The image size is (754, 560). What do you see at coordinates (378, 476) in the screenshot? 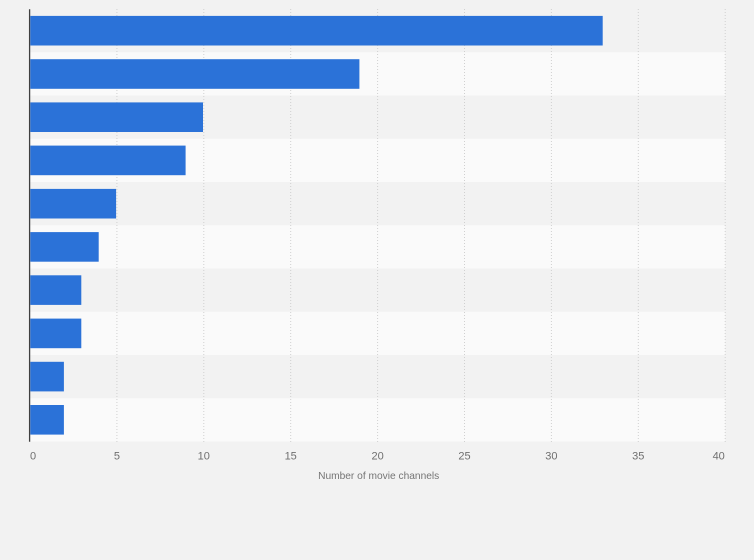
I see `svg-text: Number of movie channels` at bounding box center [378, 476].